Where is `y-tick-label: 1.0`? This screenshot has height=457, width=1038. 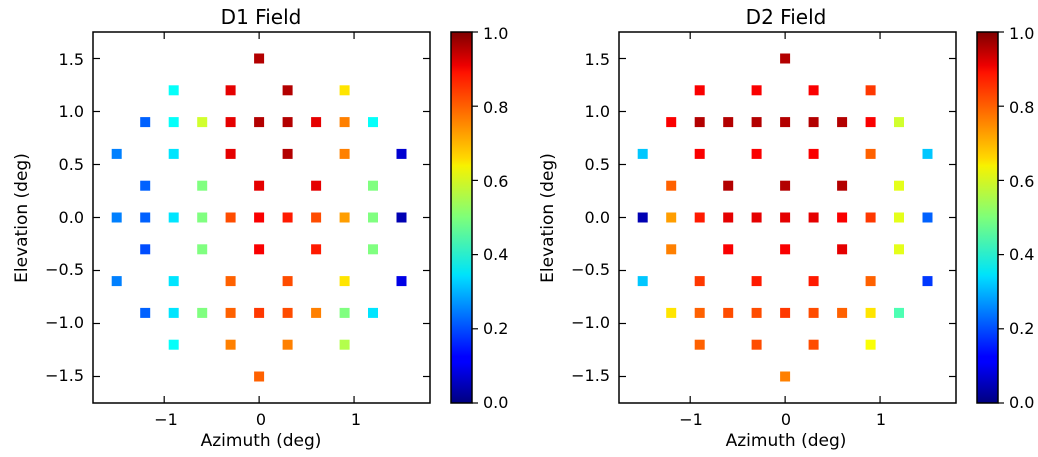 y-tick-label: 1.0 is located at coordinates (71, 111).